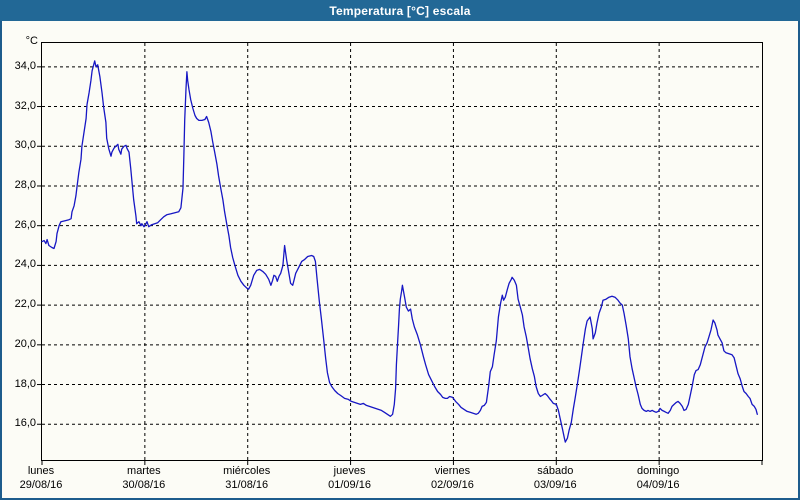  I want to click on y-tick-label: 28,0, so click(25, 184).